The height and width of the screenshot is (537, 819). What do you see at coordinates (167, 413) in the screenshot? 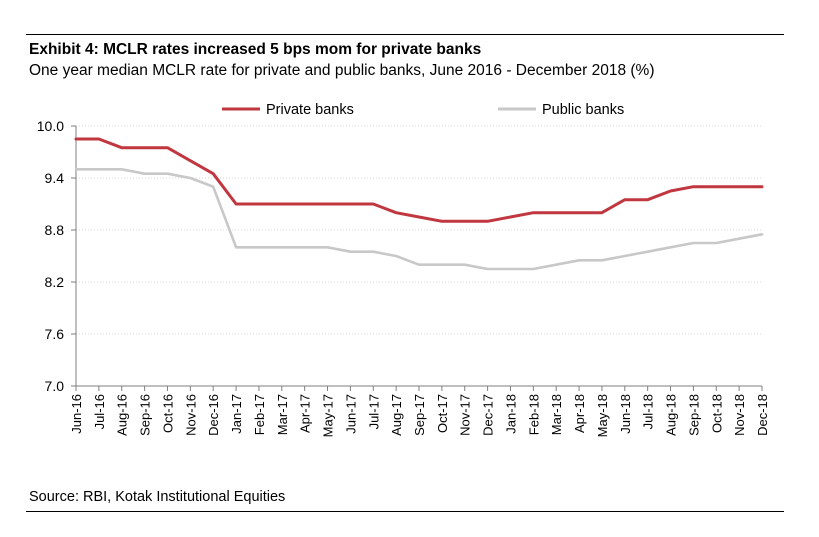
I see `x-tick-label: Oct-16` at bounding box center [167, 413].